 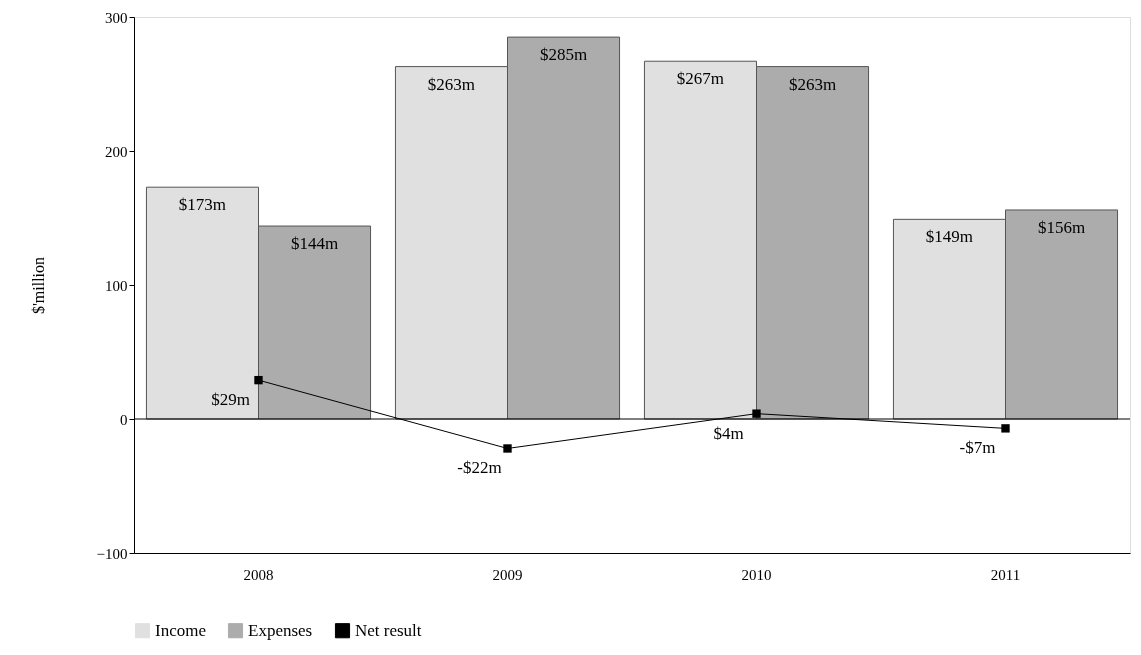 What do you see at coordinates (314, 244) in the screenshot?
I see `data-label: $144m` at bounding box center [314, 244].